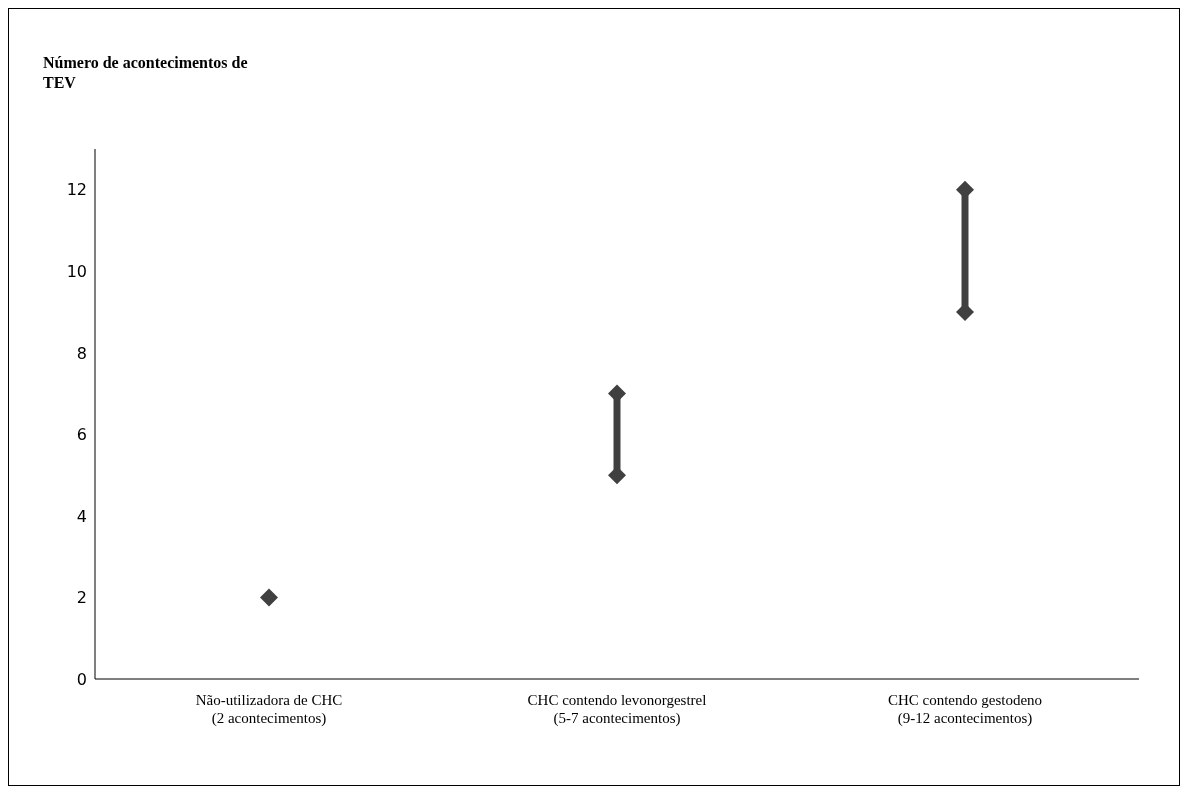 The image size is (1187, 794). I want to click on y-tick-label: 0, so click(81, 679).